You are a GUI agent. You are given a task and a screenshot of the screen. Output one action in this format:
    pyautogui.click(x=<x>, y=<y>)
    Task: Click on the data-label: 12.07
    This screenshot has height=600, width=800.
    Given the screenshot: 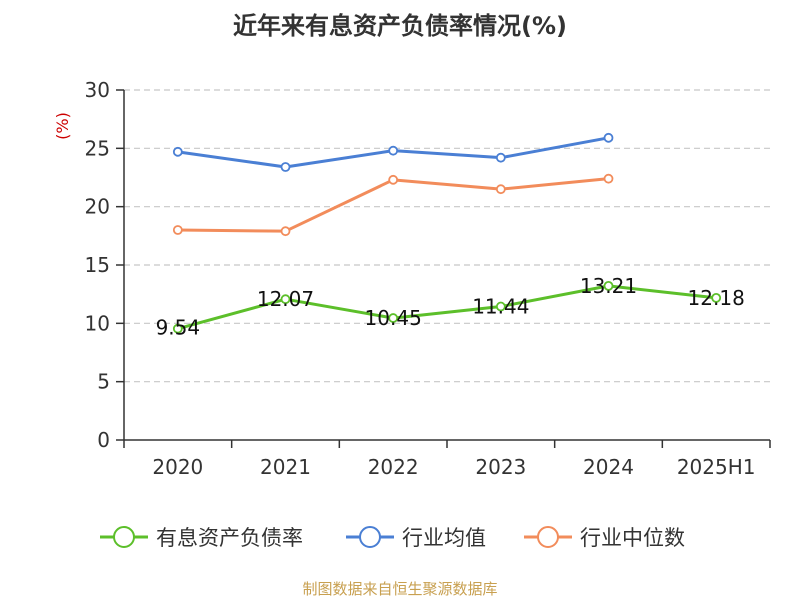 What is the action you would take?
    pyautogui.click(x=285, y=299)
    